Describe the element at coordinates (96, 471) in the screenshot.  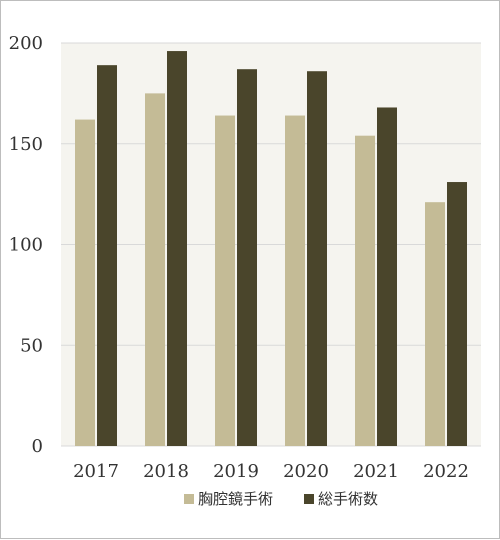
I see `x-tick-label: 2017` at that location.